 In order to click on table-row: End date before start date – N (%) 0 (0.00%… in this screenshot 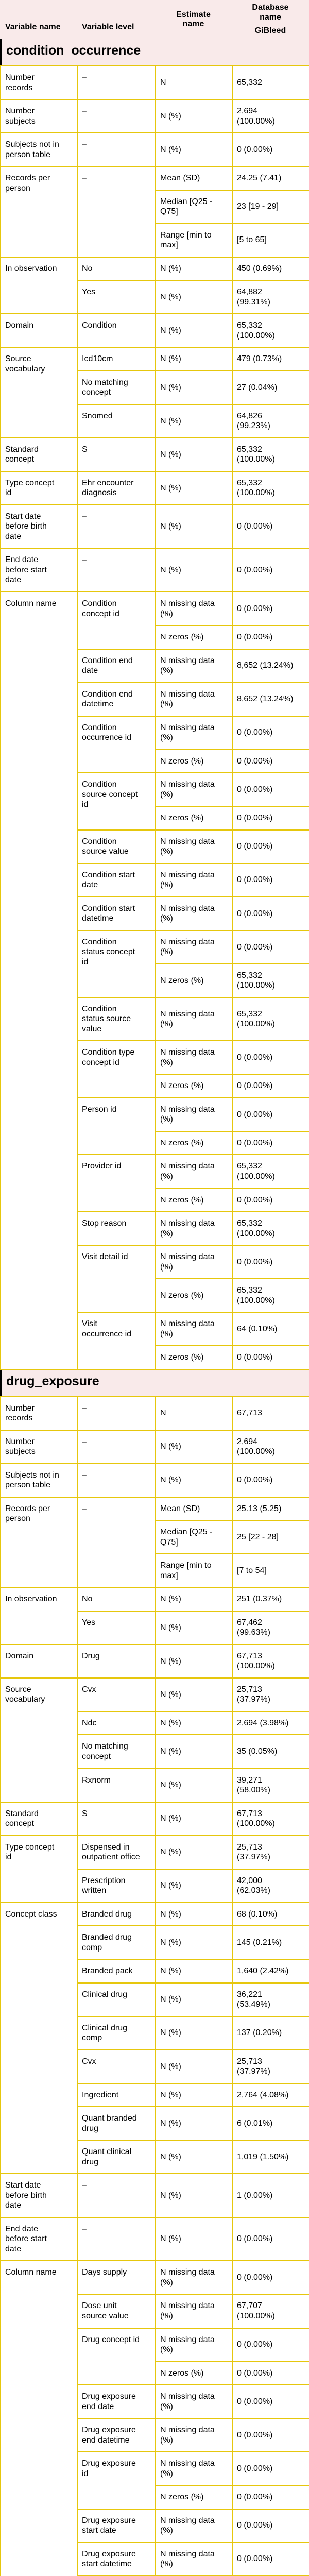, I will do `click(154, 570)`.